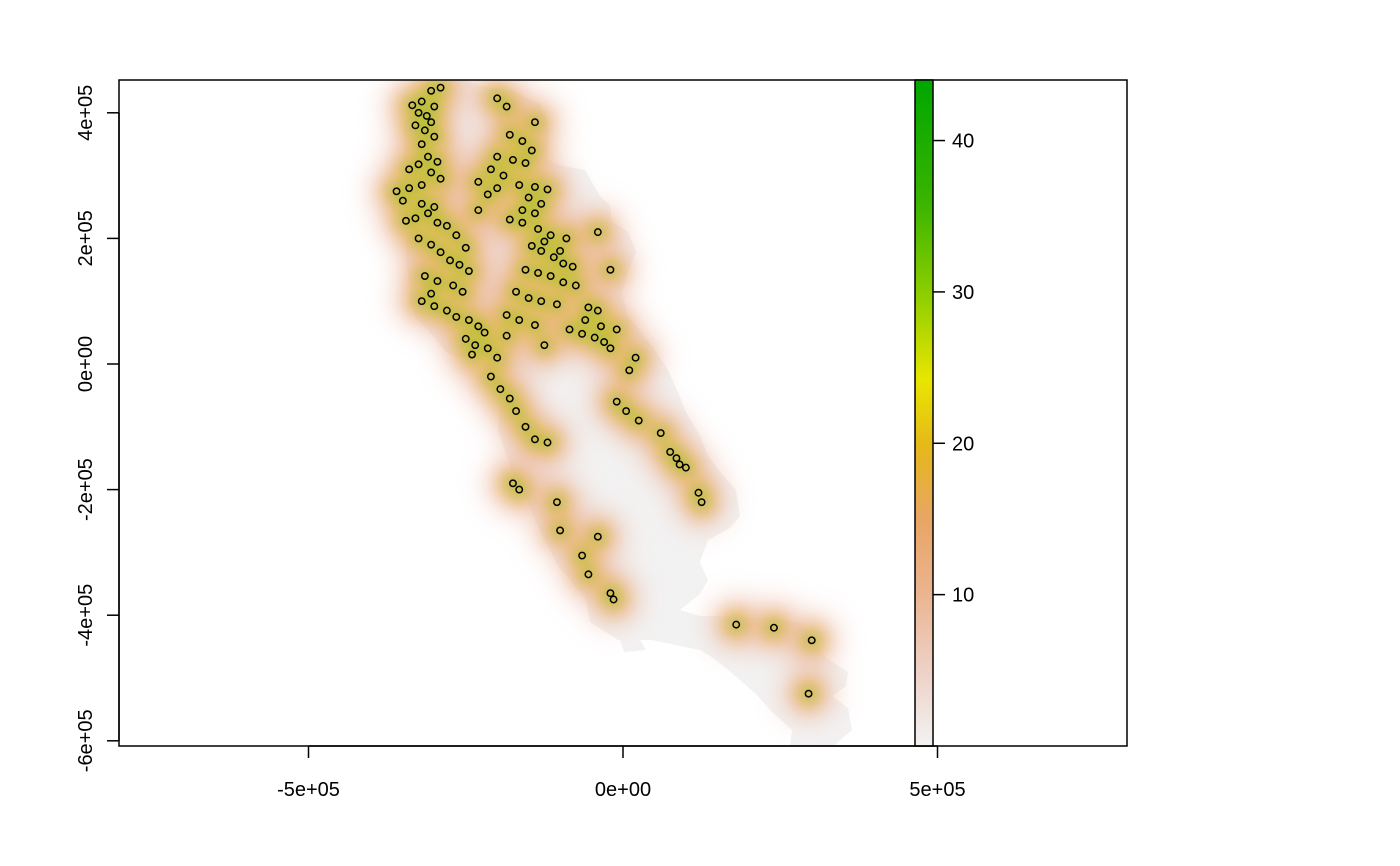 Image resolution: width=1400 pixels, height=866 pixels. Describe the element at coordinates (86, 489) in the screenshot. I see `y-tick-label: -2e+05` at that location.